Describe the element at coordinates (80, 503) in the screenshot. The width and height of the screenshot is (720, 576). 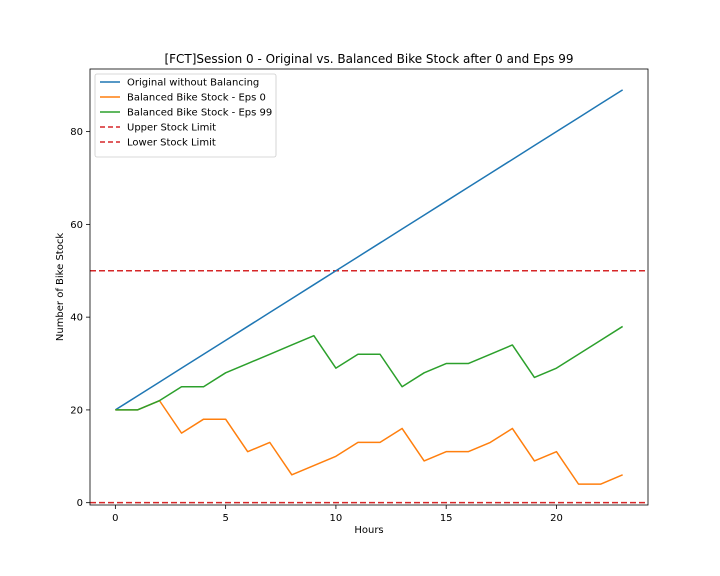
I see `y-tick-label: 0` at that location.